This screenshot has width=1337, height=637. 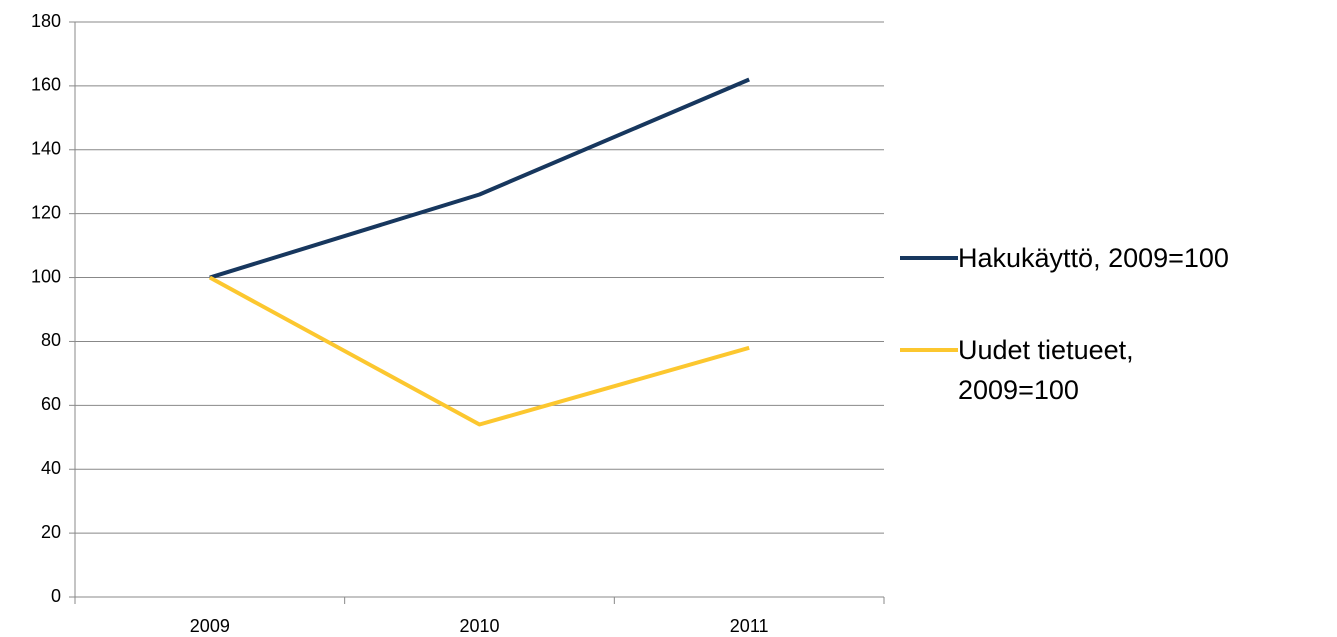 I want to click on x-tick-label: 2010, so click(x=479, y=626).